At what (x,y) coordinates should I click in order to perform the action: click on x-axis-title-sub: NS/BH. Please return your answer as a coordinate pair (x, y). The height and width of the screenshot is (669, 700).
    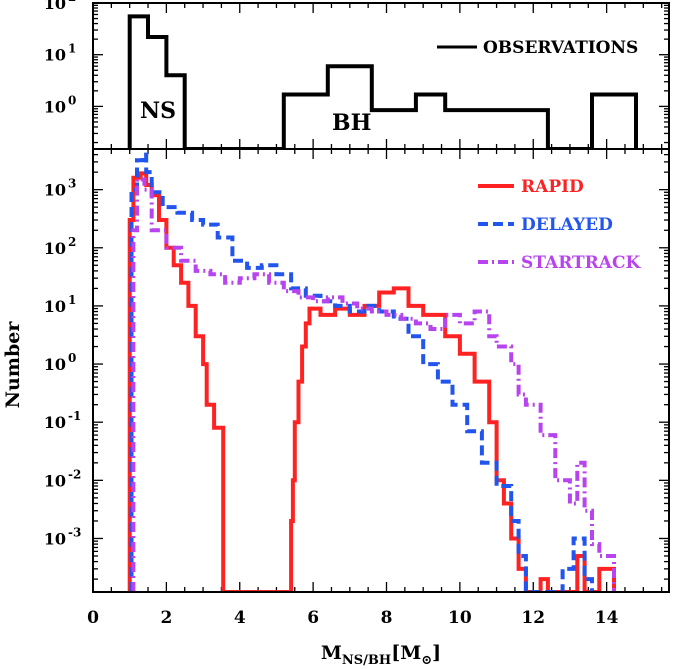
    Looking at the image, I should click on (366, 660).